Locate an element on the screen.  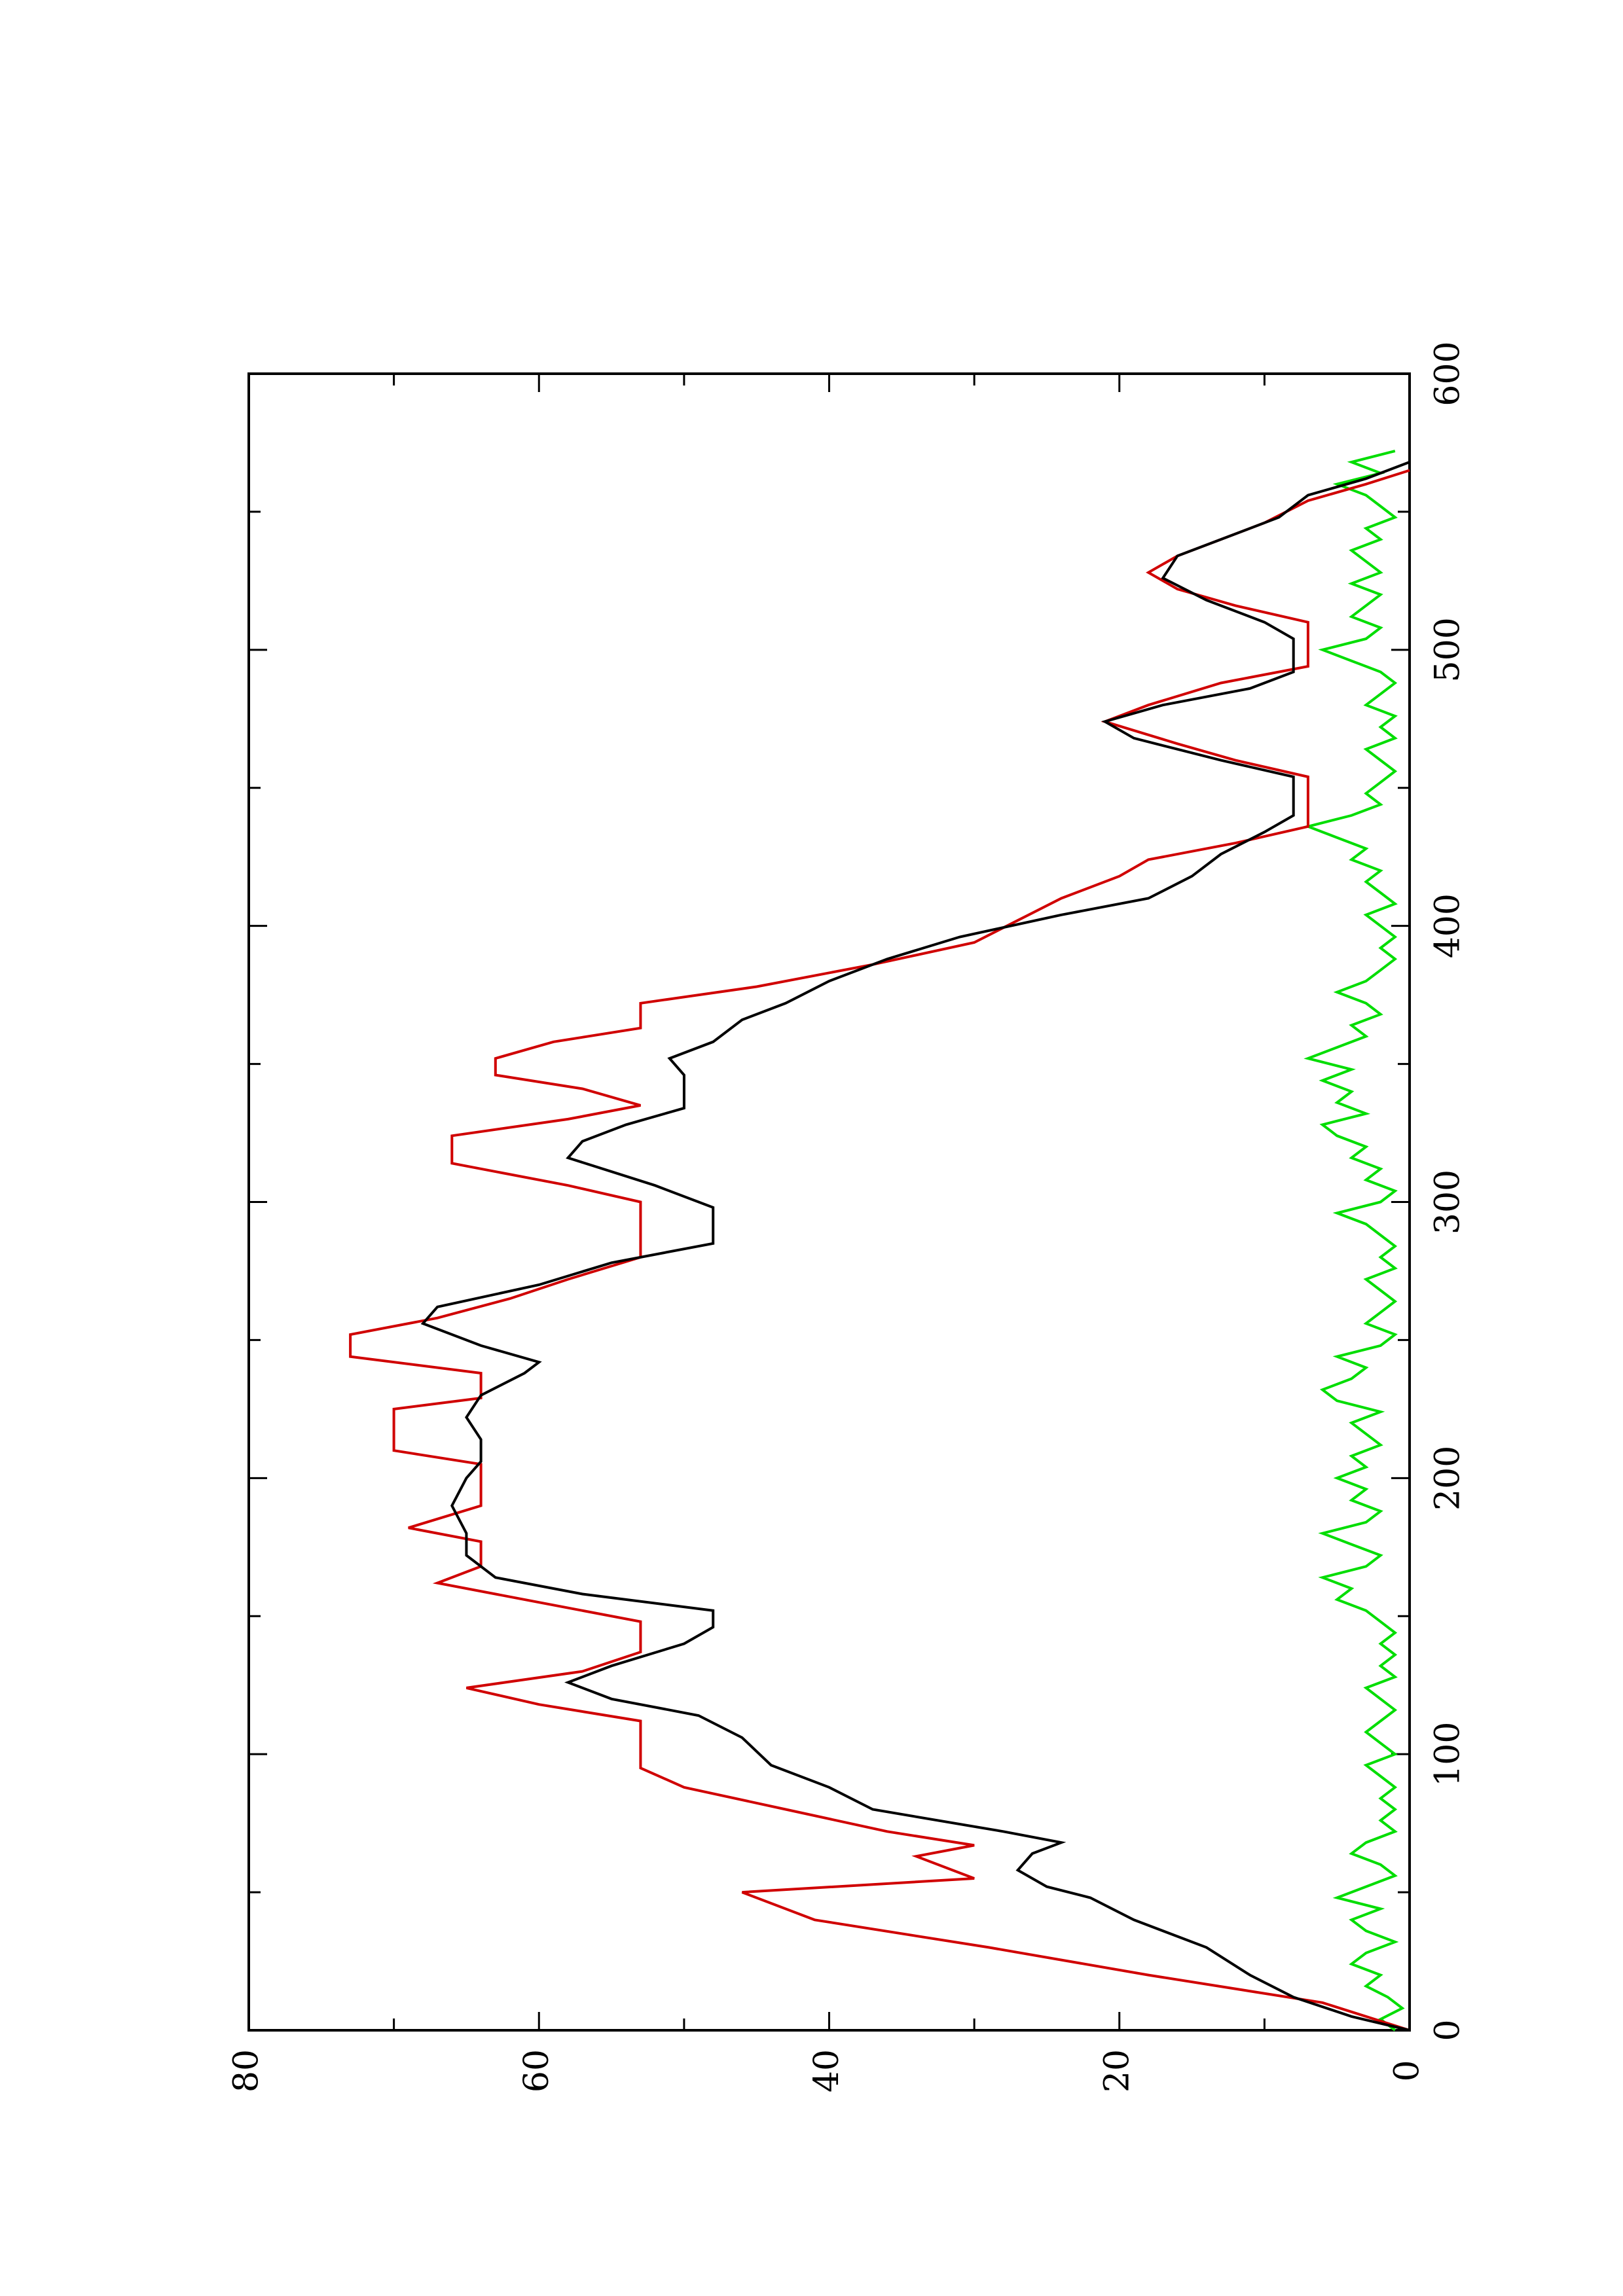
x-tick-label: 100 is located at coordinates (1448, 1754).